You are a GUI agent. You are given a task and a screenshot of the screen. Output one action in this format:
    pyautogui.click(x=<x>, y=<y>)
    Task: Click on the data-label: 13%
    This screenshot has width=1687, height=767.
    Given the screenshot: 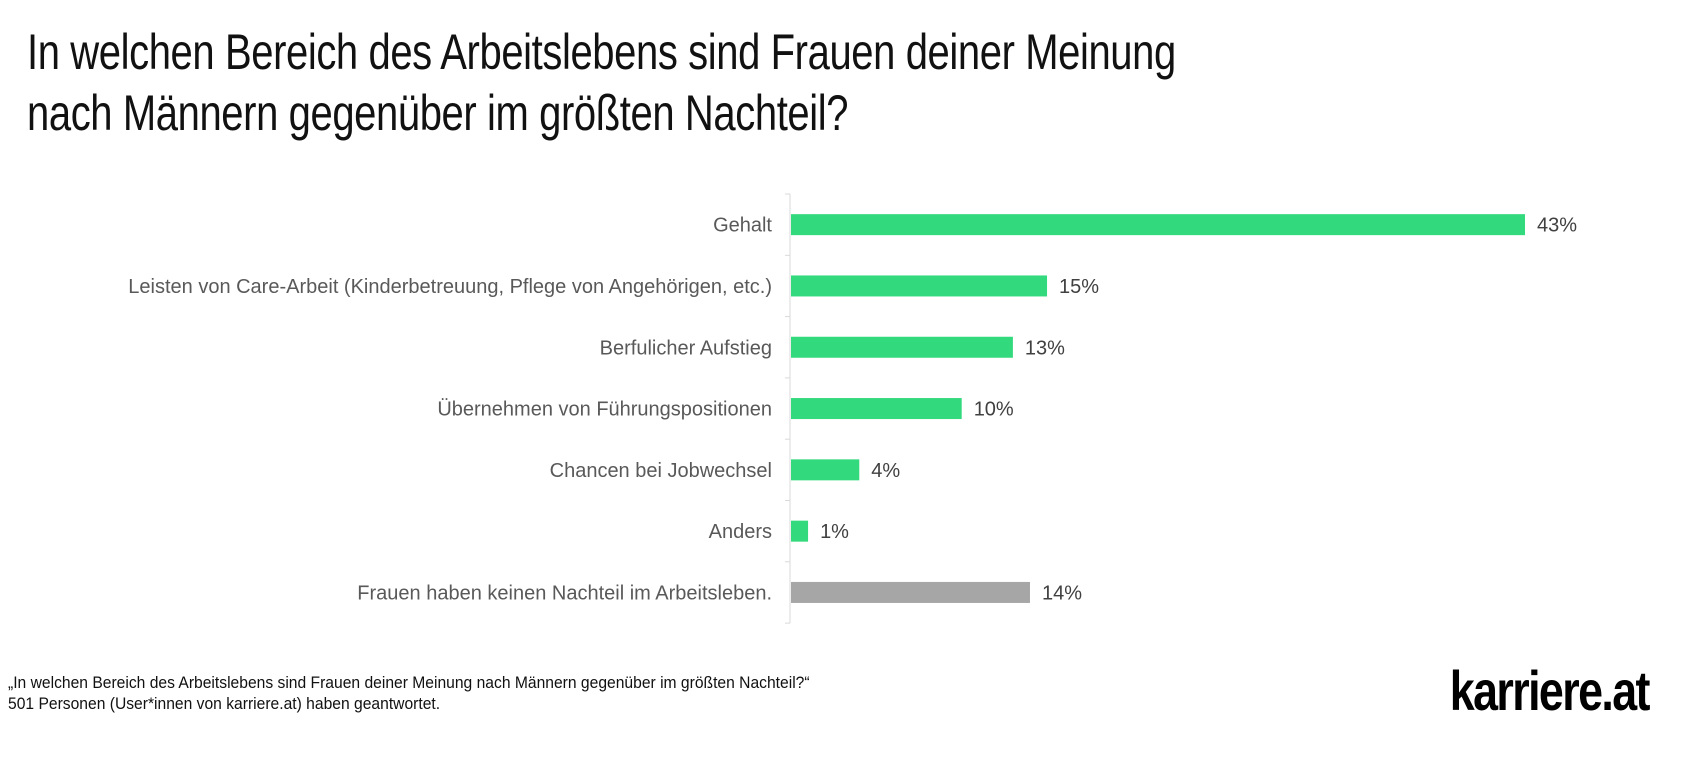 What is the action you would take?
    pyautogui.click(x=1045, y=348)
    